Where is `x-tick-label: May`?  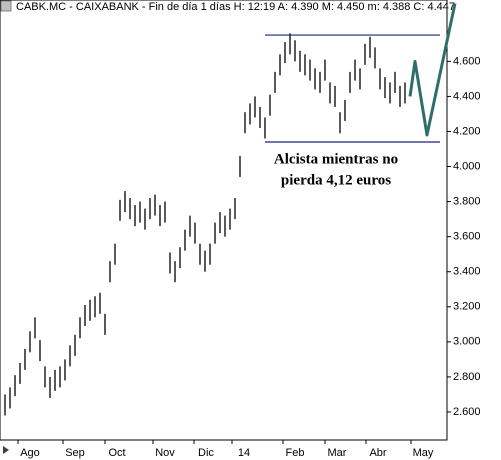 x-tick-label: May is located at coordinates (423, 453).